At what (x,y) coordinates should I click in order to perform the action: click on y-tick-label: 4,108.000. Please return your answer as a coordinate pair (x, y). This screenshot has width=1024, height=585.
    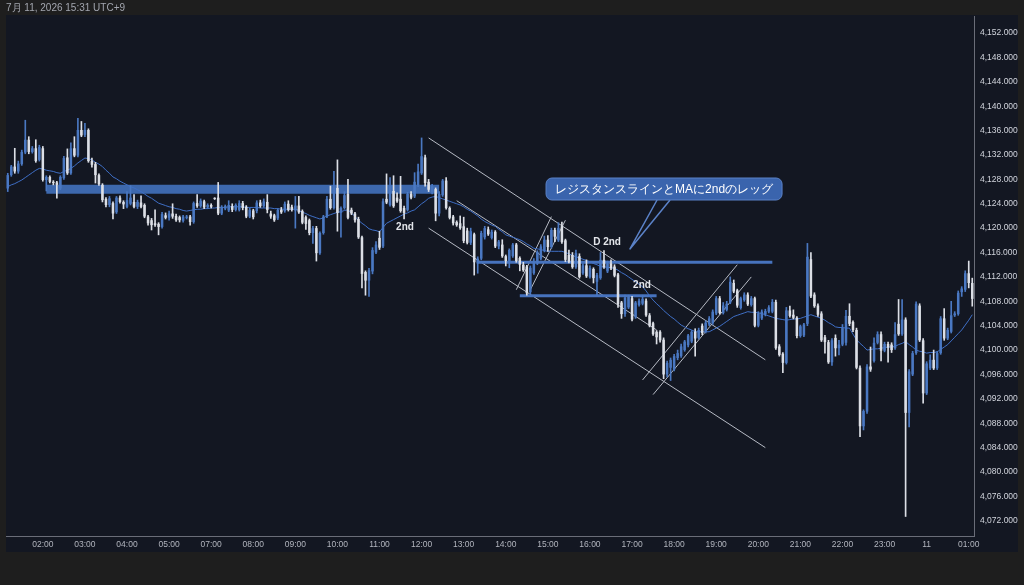
    Looking at the image, I should click on (999, 300).